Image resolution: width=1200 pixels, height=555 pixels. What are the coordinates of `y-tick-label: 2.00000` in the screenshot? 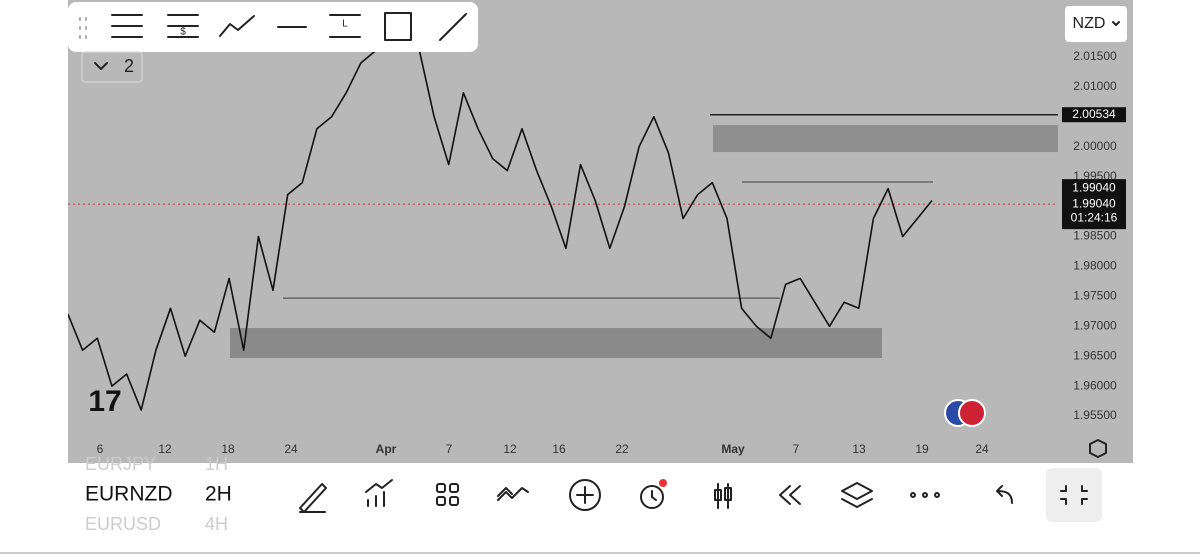 It's located at (1095, 146).